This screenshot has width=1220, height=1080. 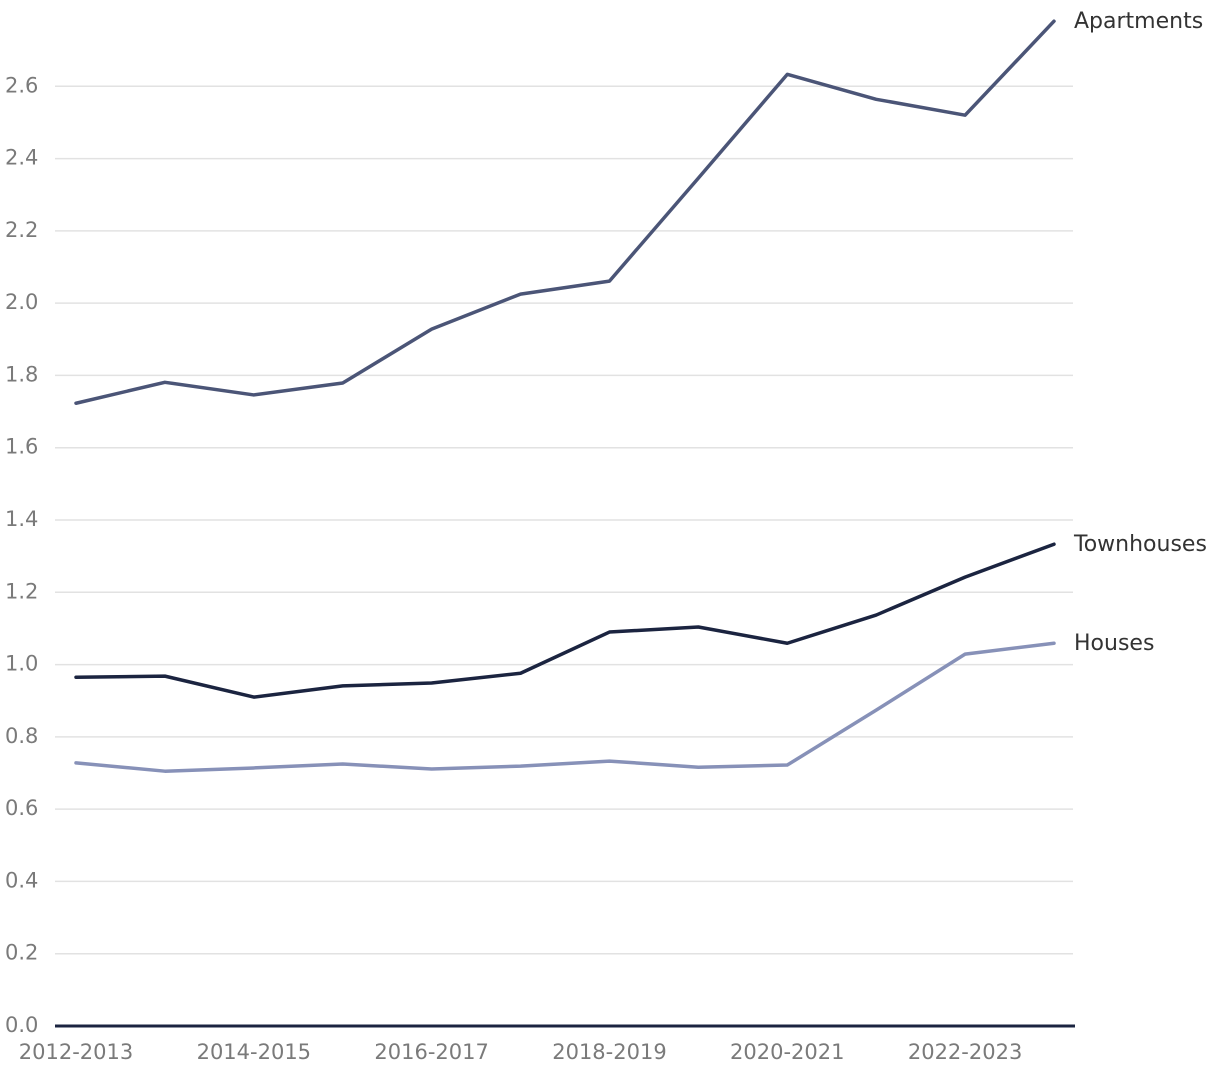 What do you see at coordinates (431, 1052) in the screenshot?
I see `x-tick-label: 2016-2017` at bounding box center [431, 1052].